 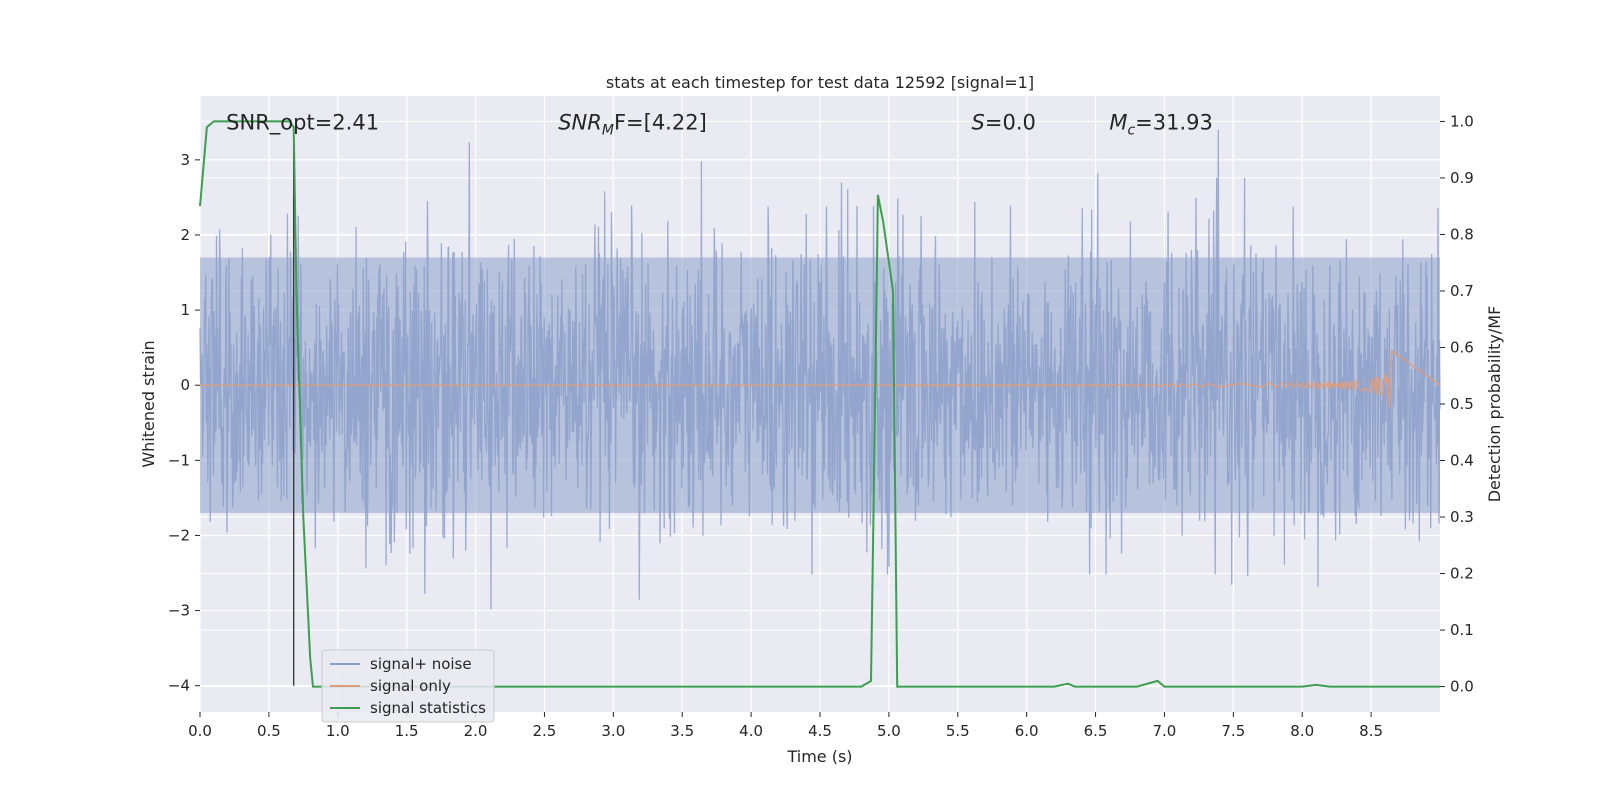 I want to click on x-tick-label-1: 0.5, so click(x=269, y=731).